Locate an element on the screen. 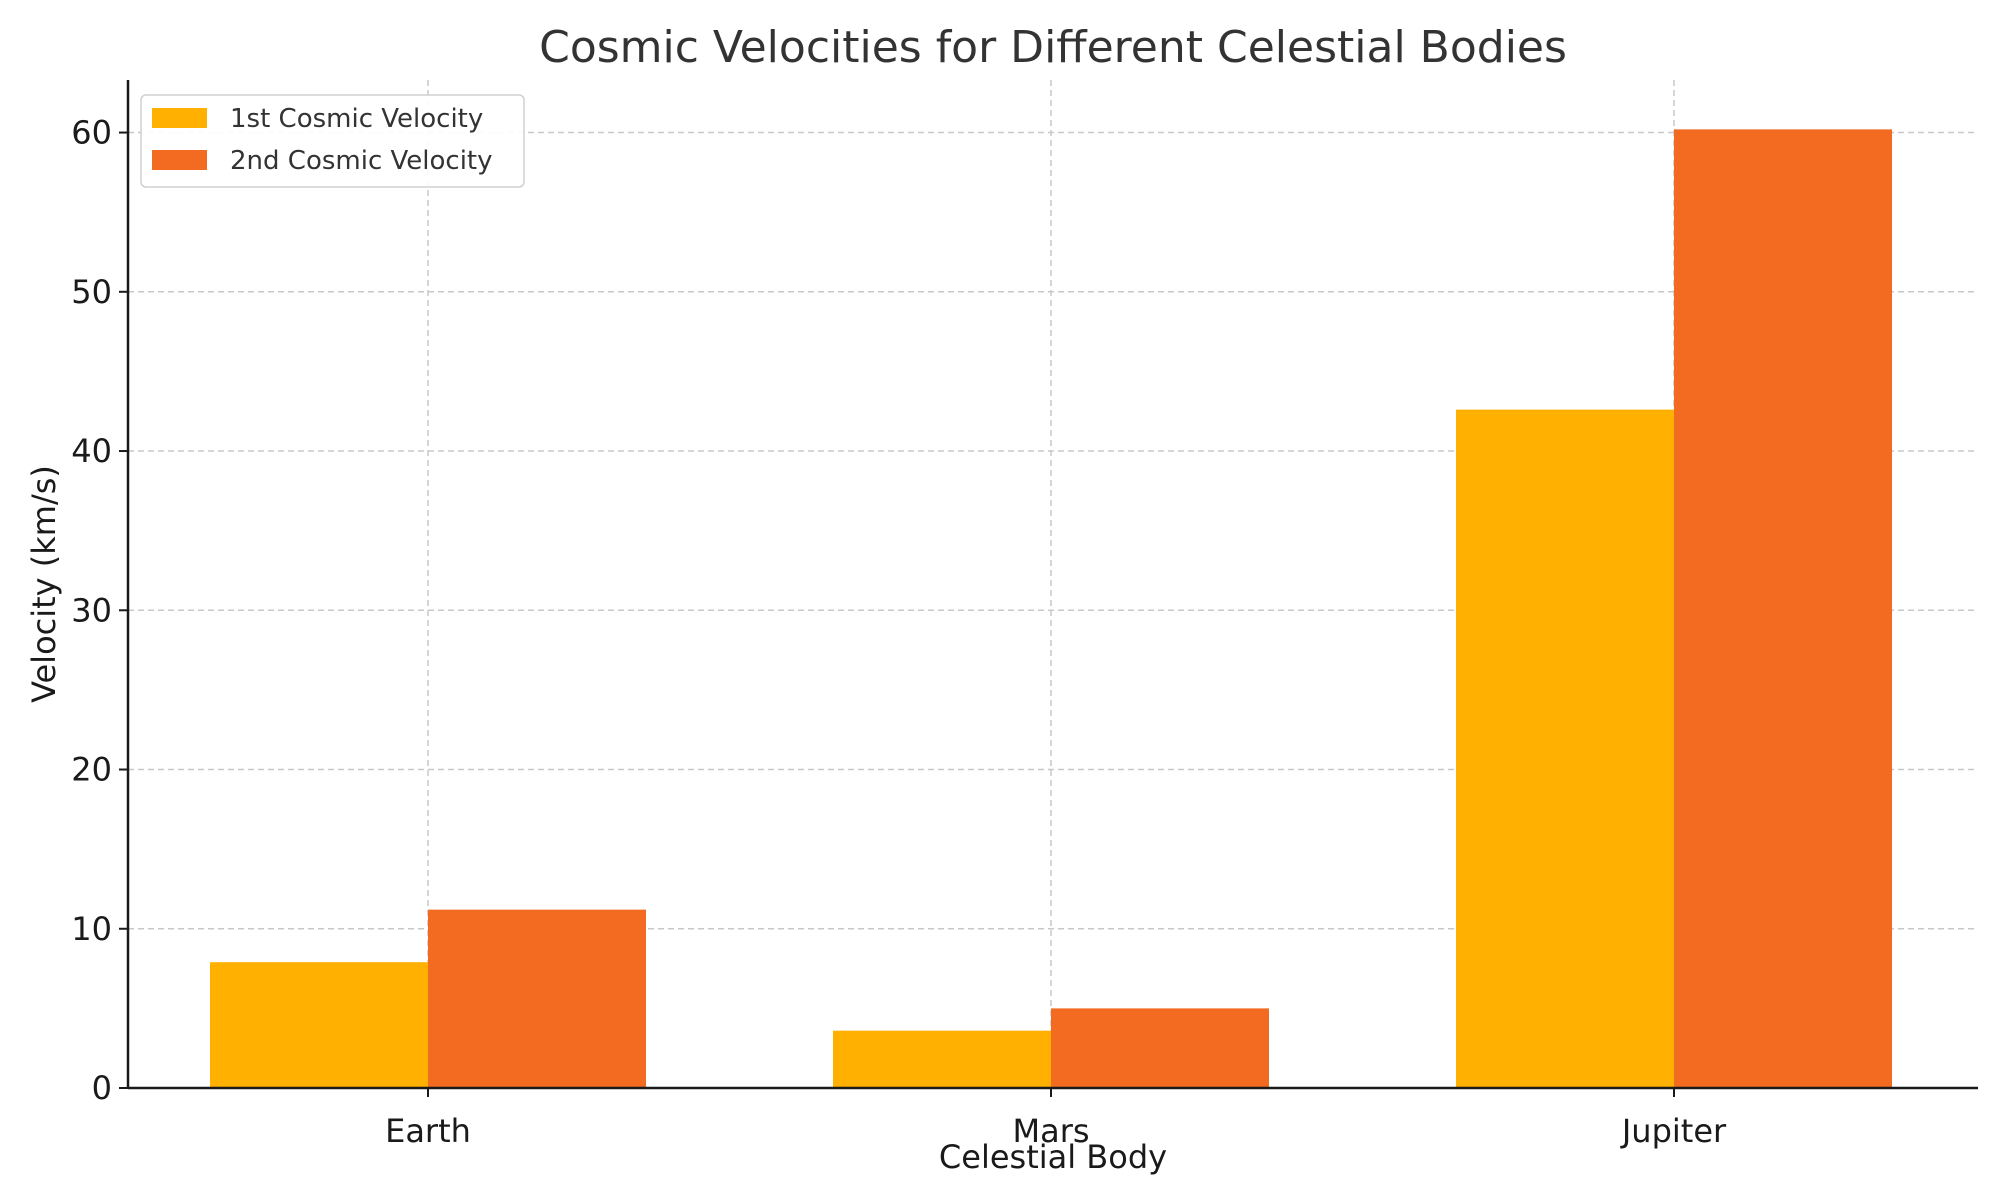  y-tick-label: 10 is located at coordinates (91, 929).